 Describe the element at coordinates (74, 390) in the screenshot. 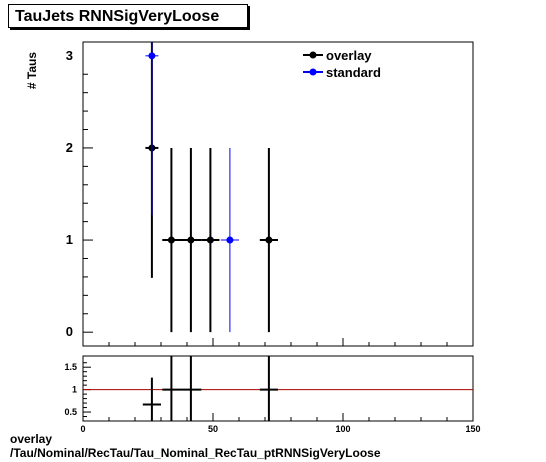

I see `ratio-y-tick-label: 1` at that location.